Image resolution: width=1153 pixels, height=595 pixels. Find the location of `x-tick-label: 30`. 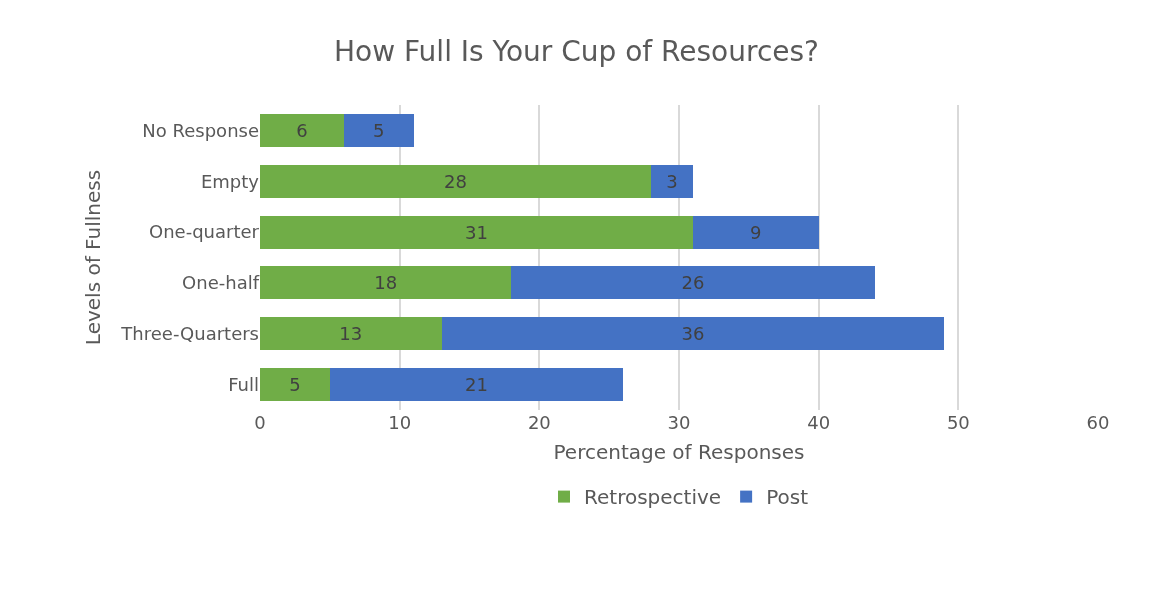

x-tick-label: 30 is located at coordinates (679, 422).